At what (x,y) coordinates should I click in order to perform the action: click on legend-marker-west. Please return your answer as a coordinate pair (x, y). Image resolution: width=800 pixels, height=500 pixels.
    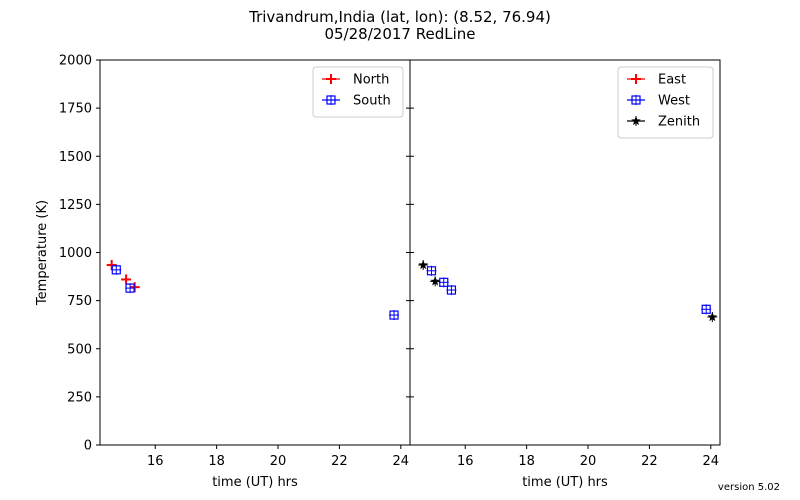
    Looking at the image, I should click on (636, 100).